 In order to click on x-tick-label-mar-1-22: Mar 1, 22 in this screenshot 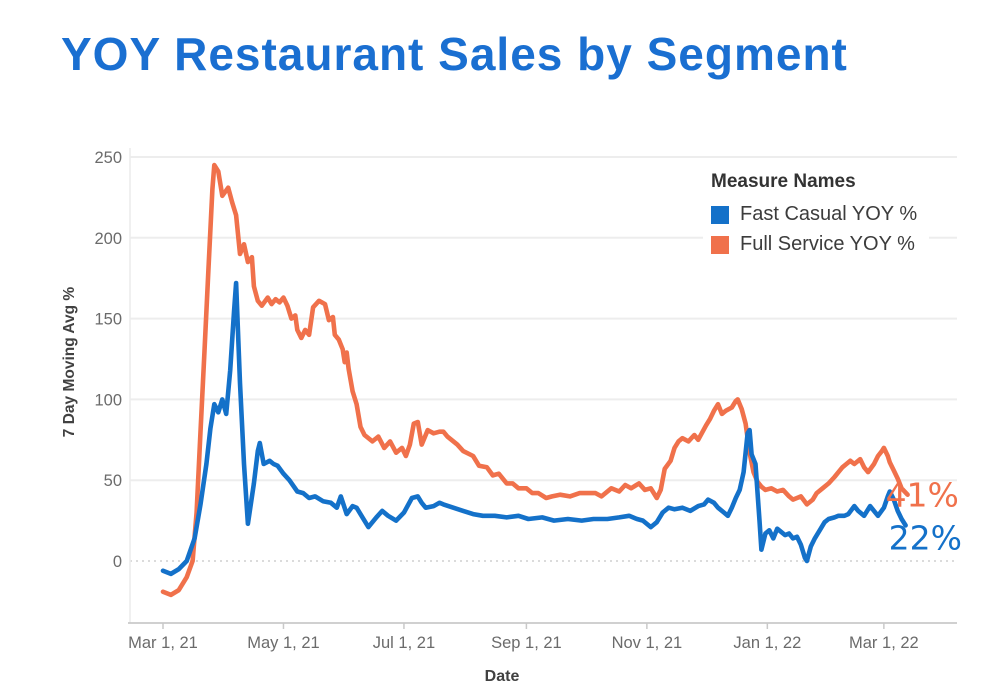, I will do `click(884, 643)`.